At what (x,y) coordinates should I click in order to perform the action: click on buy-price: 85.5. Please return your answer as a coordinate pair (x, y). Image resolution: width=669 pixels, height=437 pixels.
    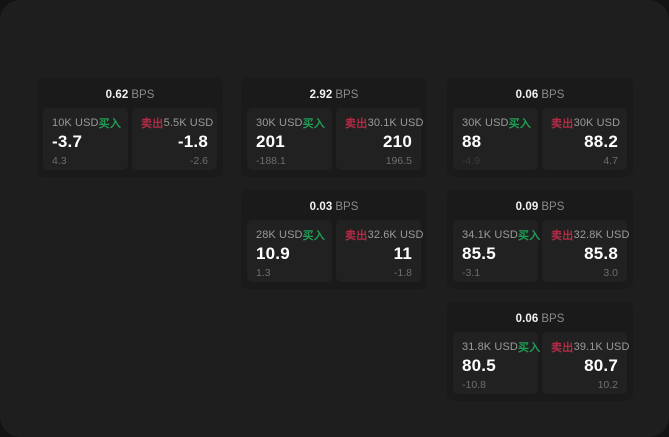
    Looking at the image, I should click on (479, 253).